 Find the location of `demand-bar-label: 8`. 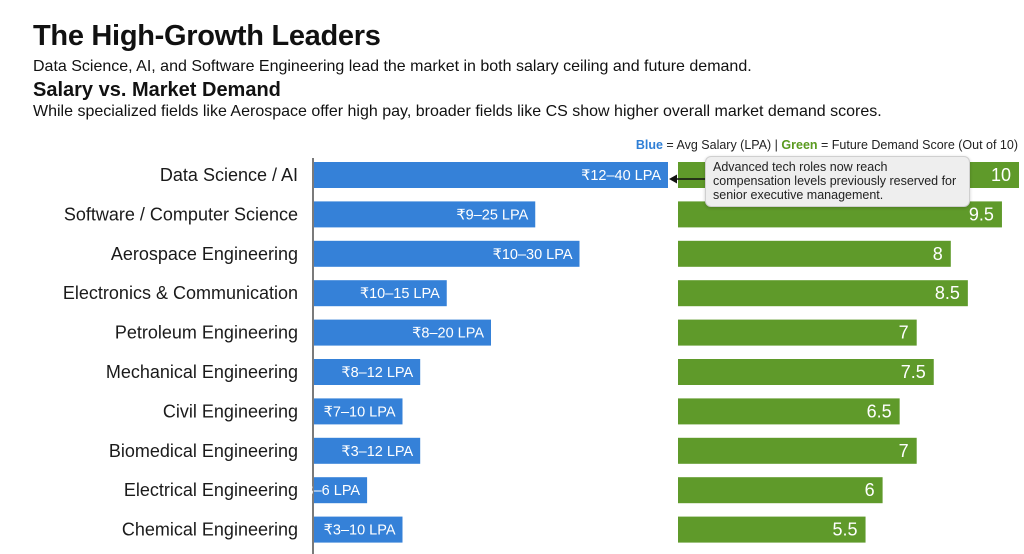

demand-bar-label: 8 is located at coordinates (938, 254).